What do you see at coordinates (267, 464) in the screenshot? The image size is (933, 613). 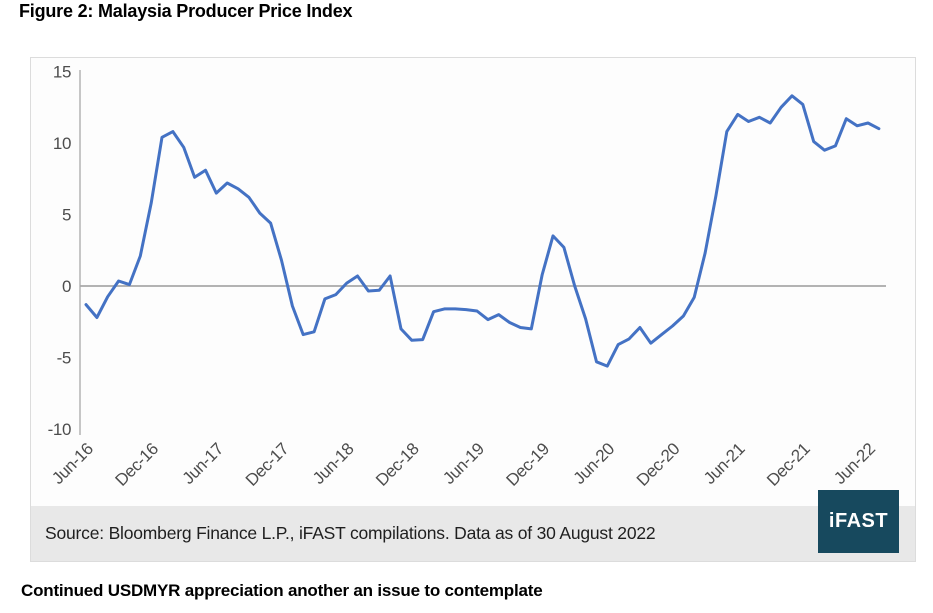 I see `svg-text: Dec-17` at bounding box center [267, 464].